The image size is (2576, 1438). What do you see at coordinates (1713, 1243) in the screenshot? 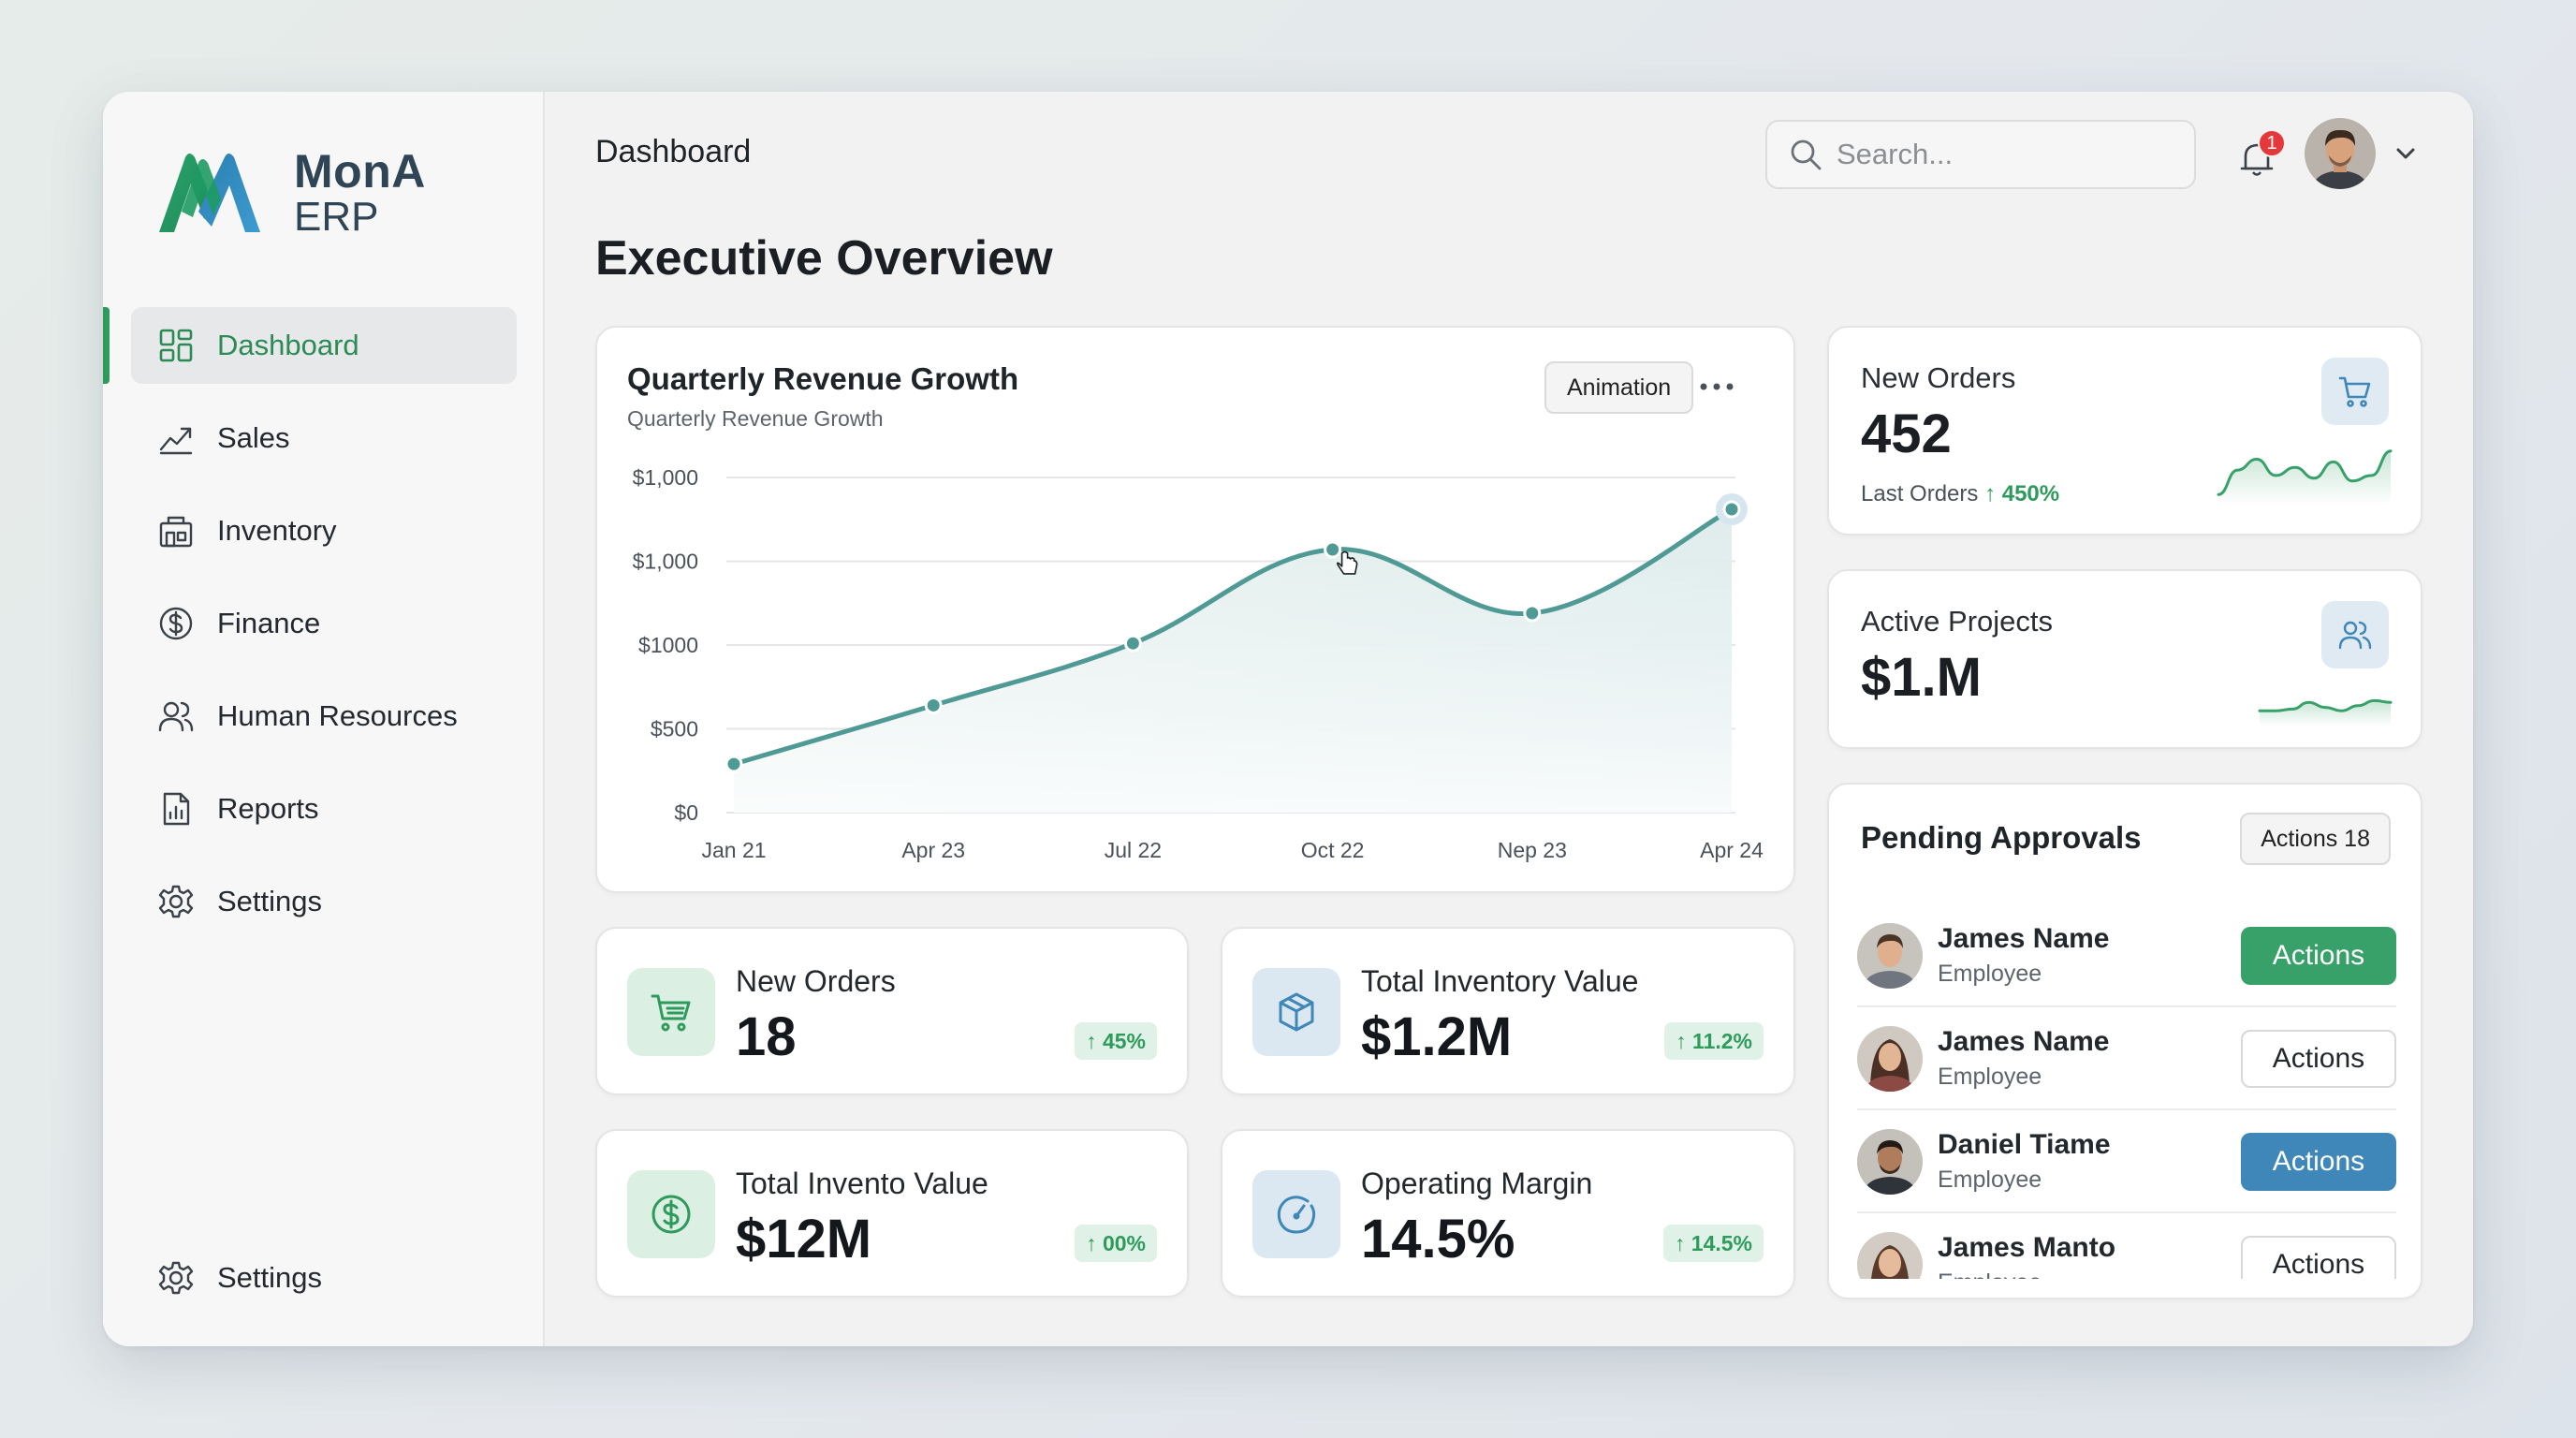
I see `kpi-change-badge: ↑ 14.5%` at bounding box center [1713, 1243].